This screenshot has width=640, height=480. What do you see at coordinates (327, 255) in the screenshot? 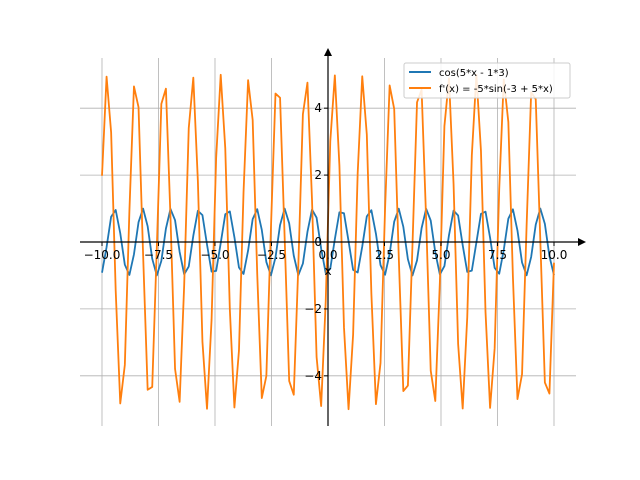
I see `x-tick-label: 0.0` at bounding box center [327, 255].